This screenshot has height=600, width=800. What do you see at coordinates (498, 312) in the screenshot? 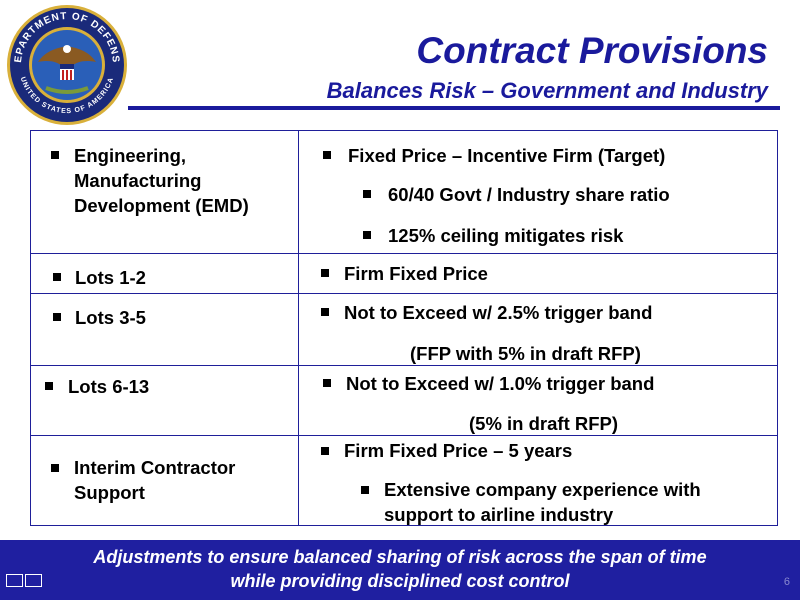
I see `lots-3-5-contract: Not to Exceed w/ 2.5% trigger band` at bounding box center [498, 312].